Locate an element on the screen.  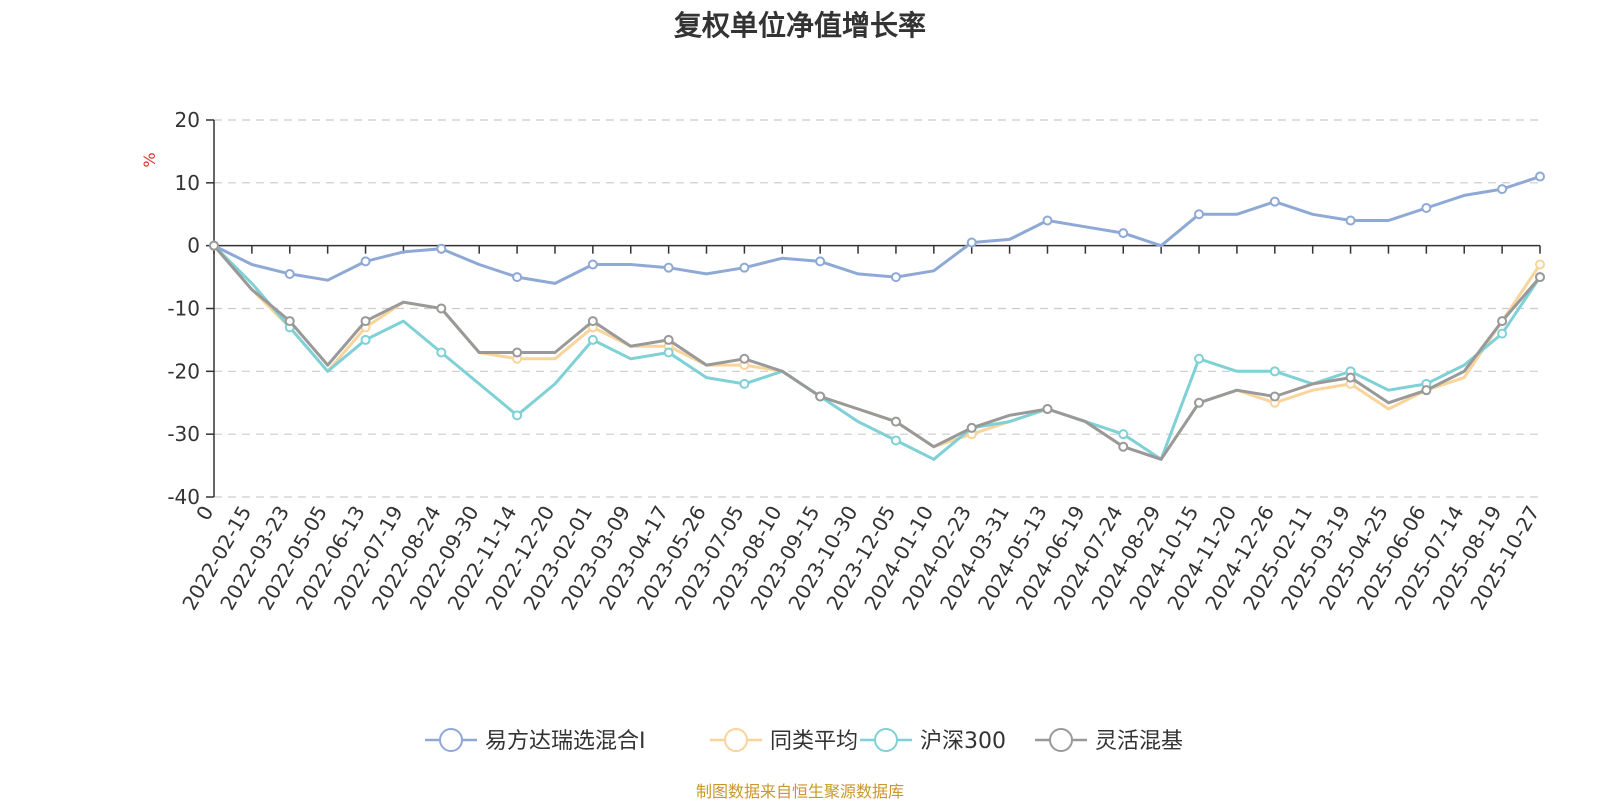
legend-item-0: 易方达瑞选混合I is located at coordinates (535, 741).